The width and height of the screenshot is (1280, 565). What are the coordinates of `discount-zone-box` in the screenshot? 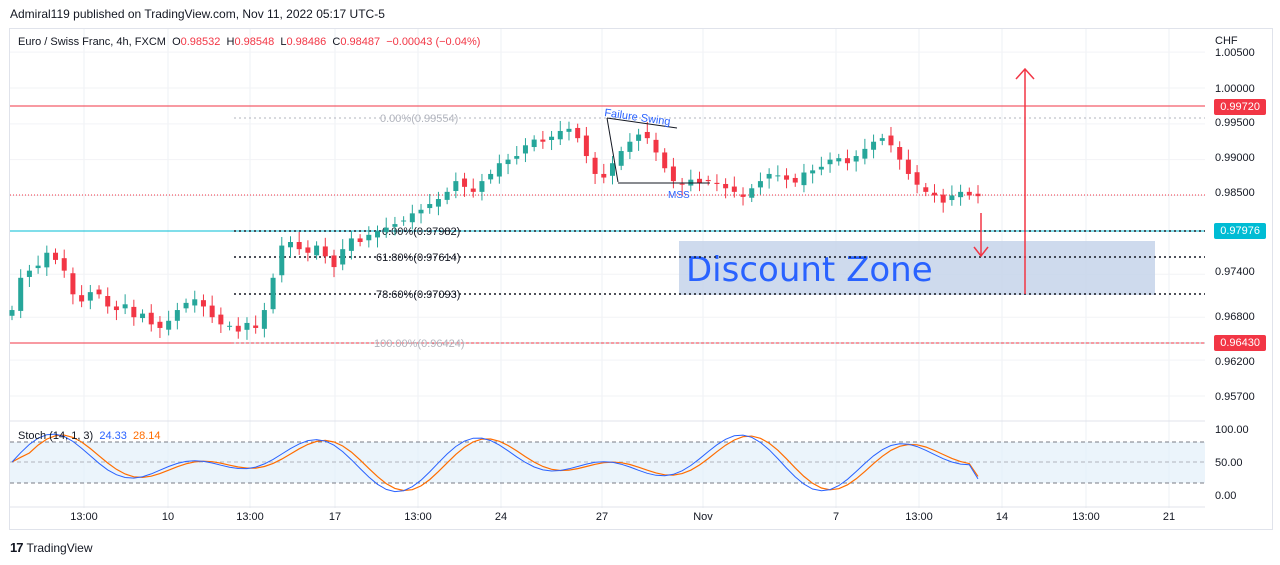 It's located at (917, 268).